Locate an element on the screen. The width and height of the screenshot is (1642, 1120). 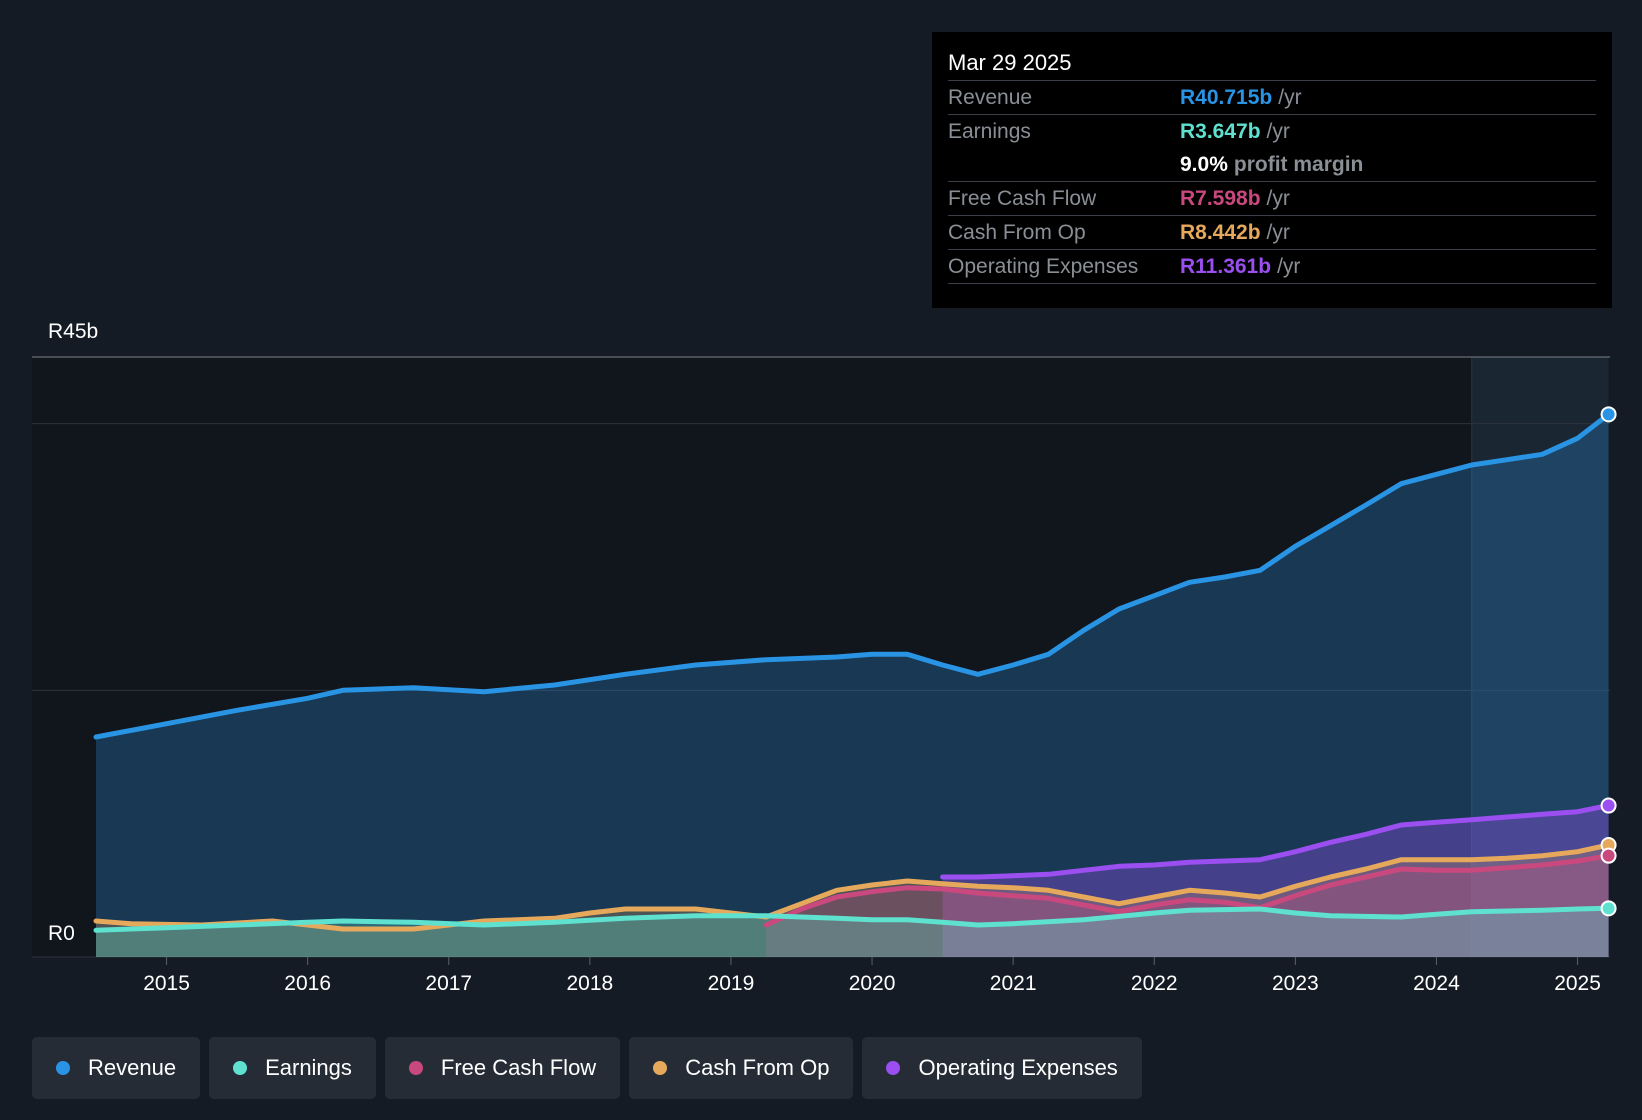
tooltip-row-opex: Operating Expenses R11.361b /yr is located at coordinates (1272, 266).